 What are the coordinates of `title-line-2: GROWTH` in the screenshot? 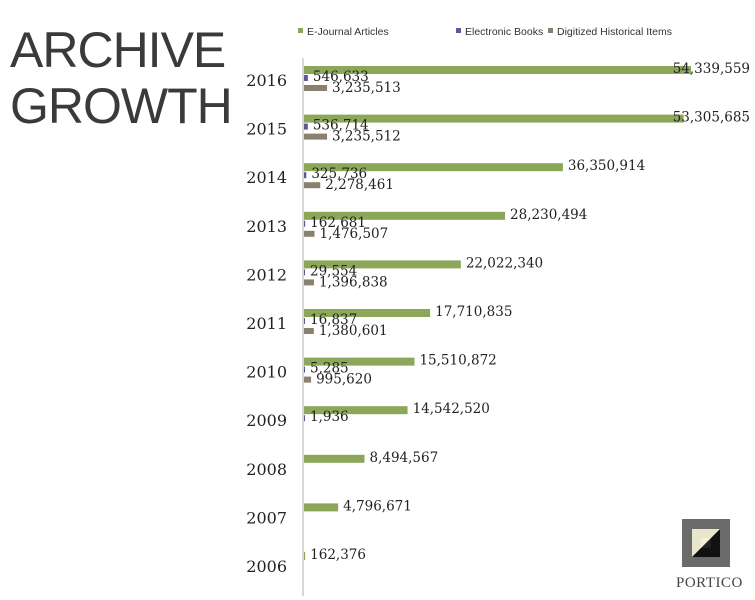 It's located at (121, 106).